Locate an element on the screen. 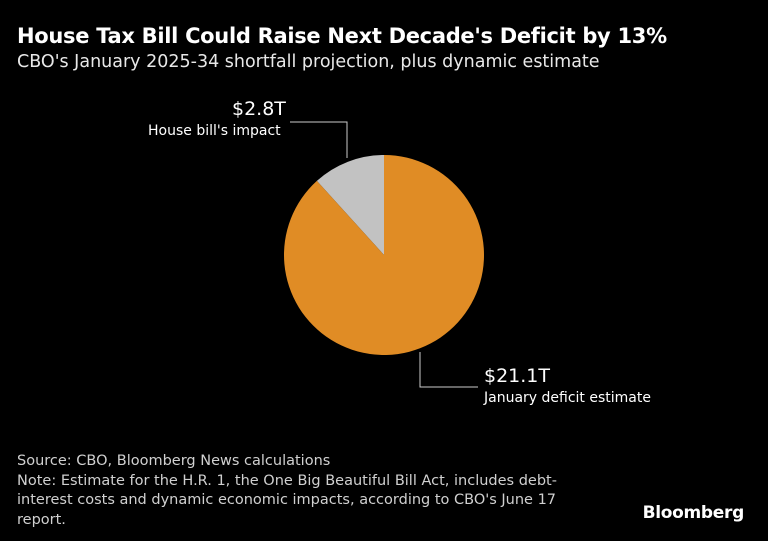 The image size is (768, 541). pie-slice-house-bill-s-impact is located at coordinates (350, 205).